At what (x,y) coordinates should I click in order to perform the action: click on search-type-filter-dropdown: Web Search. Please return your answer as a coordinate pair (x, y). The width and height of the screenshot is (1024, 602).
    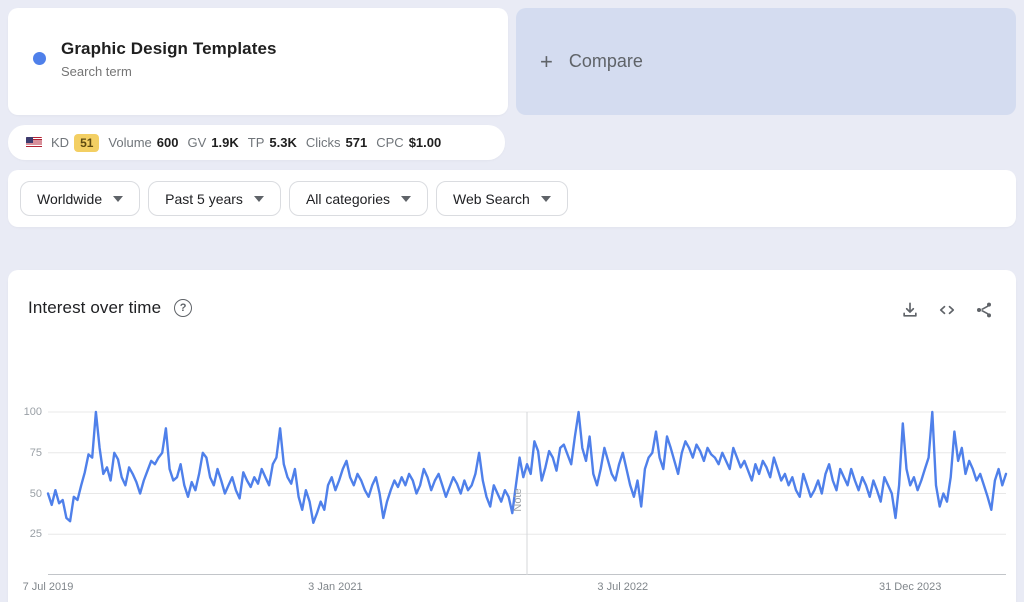
    Looking at the image, I should click on (501, 198).